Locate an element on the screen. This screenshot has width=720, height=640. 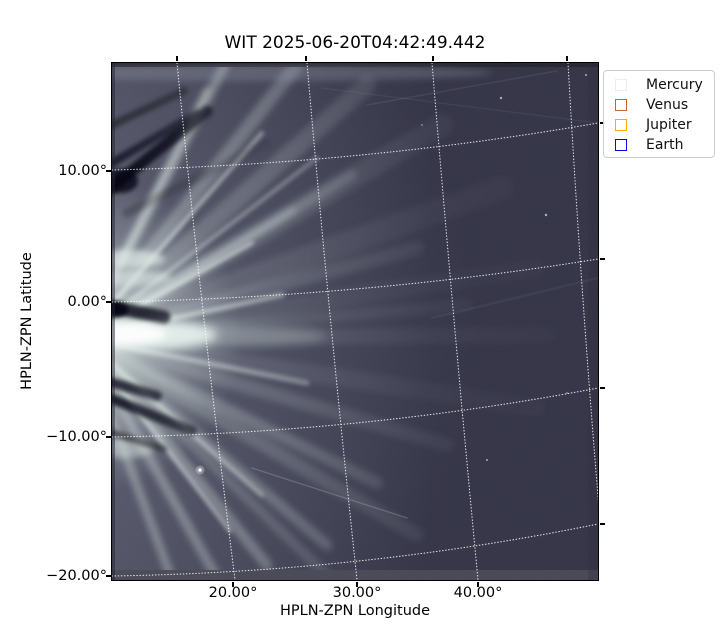
lon-line-50deg is located at coordinates (582, 283).